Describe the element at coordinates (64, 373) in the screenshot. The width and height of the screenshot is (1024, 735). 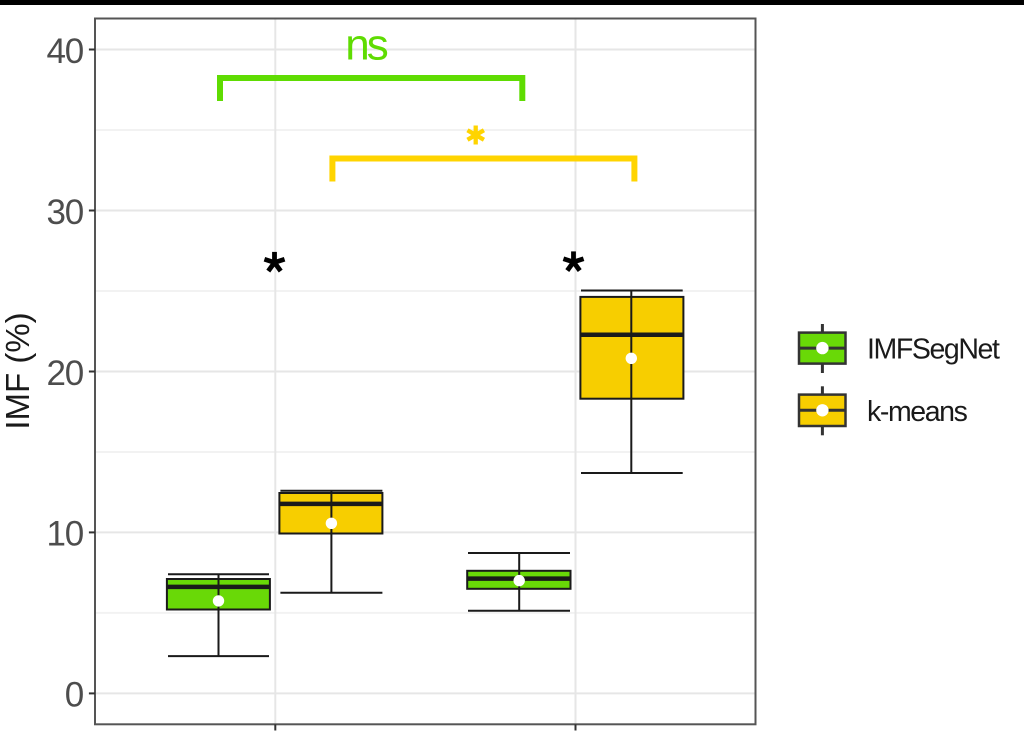
I see `svg-text: 20` at that location.